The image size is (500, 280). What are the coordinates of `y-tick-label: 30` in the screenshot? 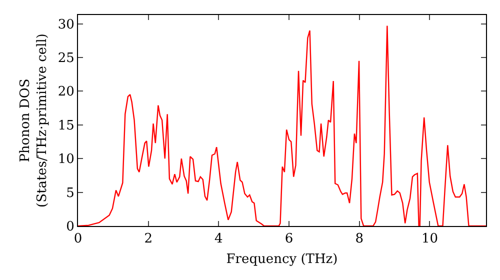 It's located at (66, 24).